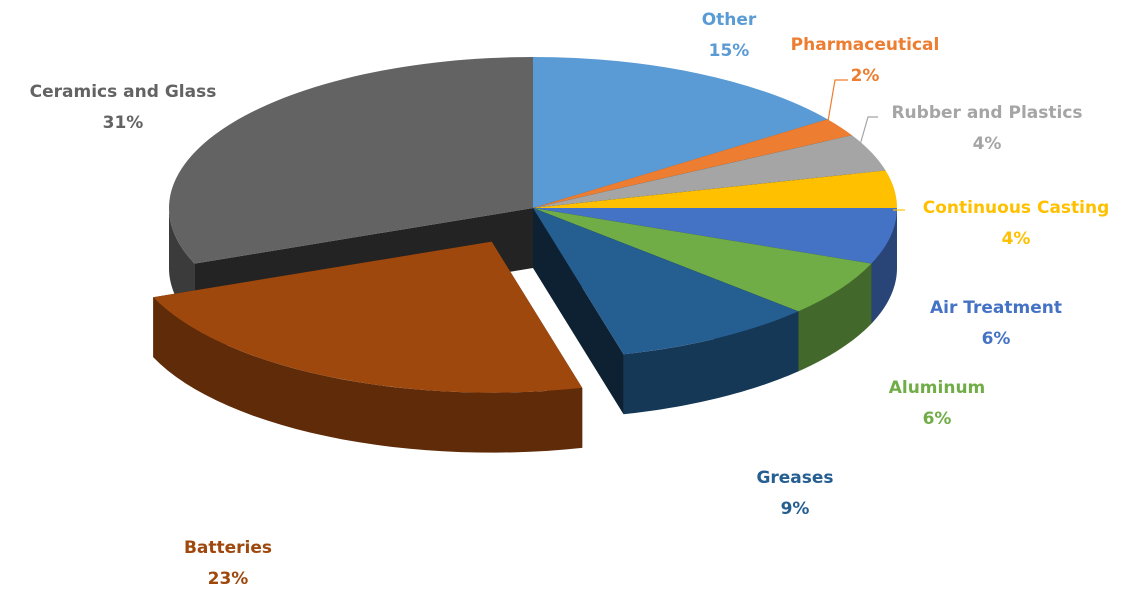 This screenshot has height=591, width=1130. I want to click on value-label: 15%, so click(729, 51).